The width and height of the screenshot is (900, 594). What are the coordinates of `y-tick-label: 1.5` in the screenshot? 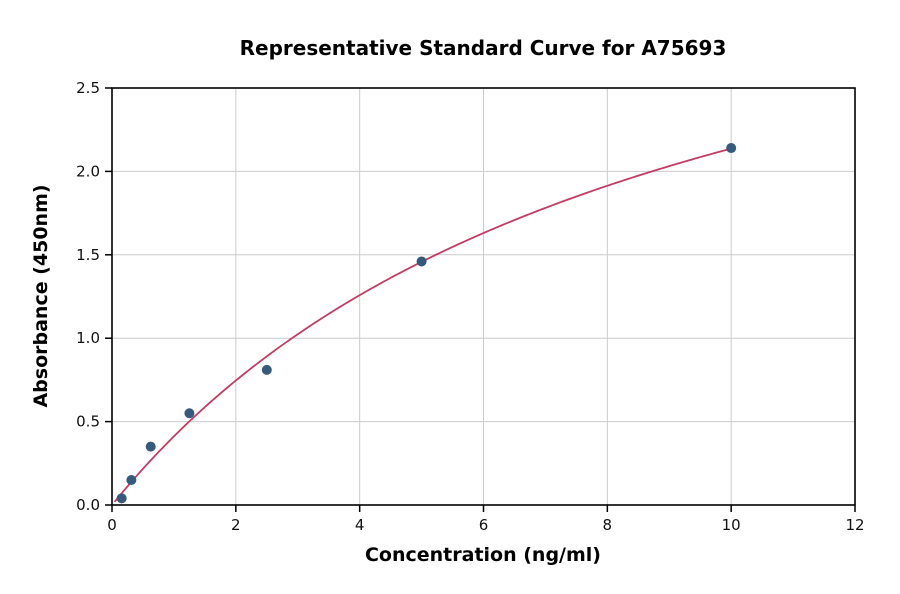 It's located at (88, 255).